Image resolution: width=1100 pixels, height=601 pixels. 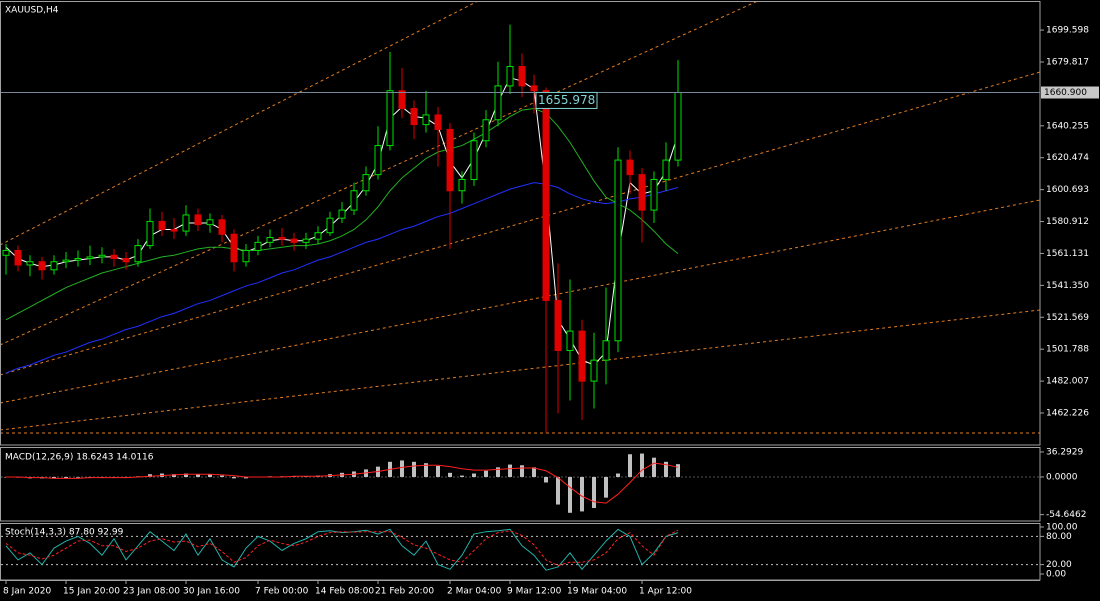 I want to click on current-price-label: 1660.900, so click(x=1065, y=93).